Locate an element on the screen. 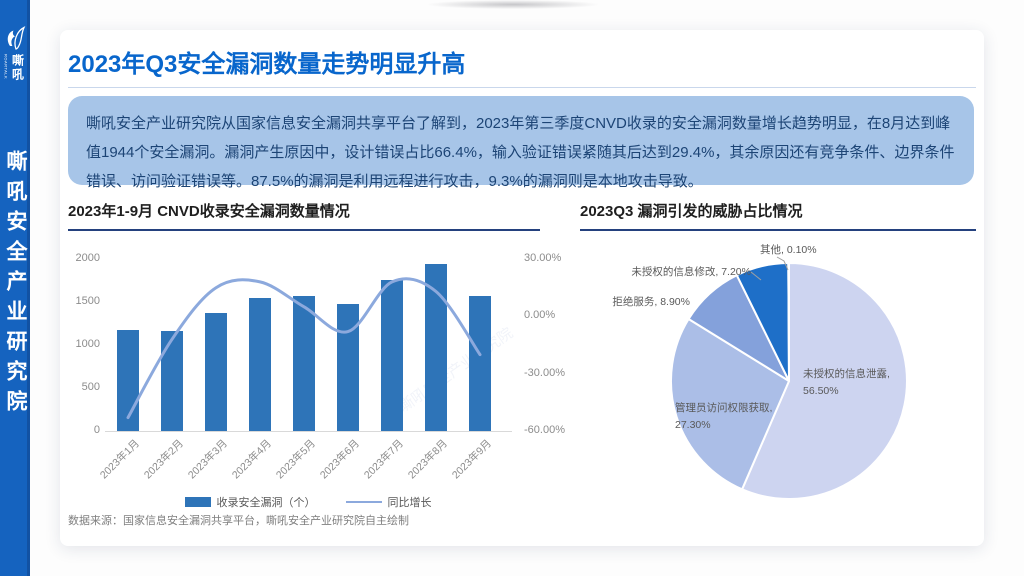 Image resolution: width=1024 pixels, height=576 pixels. brand-name-cn: 嘶吼 is located at coordinates (17, 68).